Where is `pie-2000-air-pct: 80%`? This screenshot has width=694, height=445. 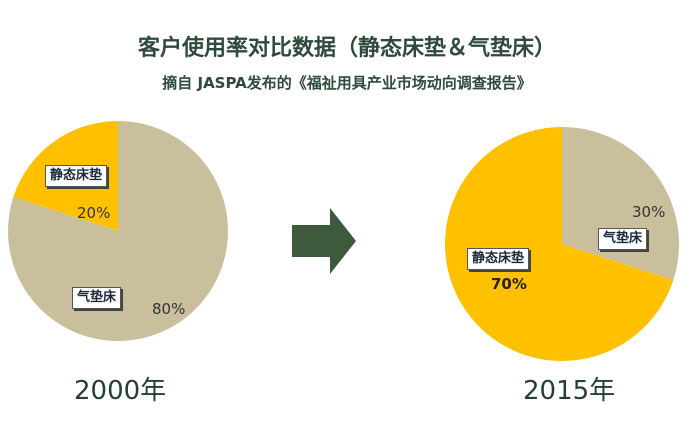 pie-2000-air-pct: 80% is located at coordinates (169, 309).